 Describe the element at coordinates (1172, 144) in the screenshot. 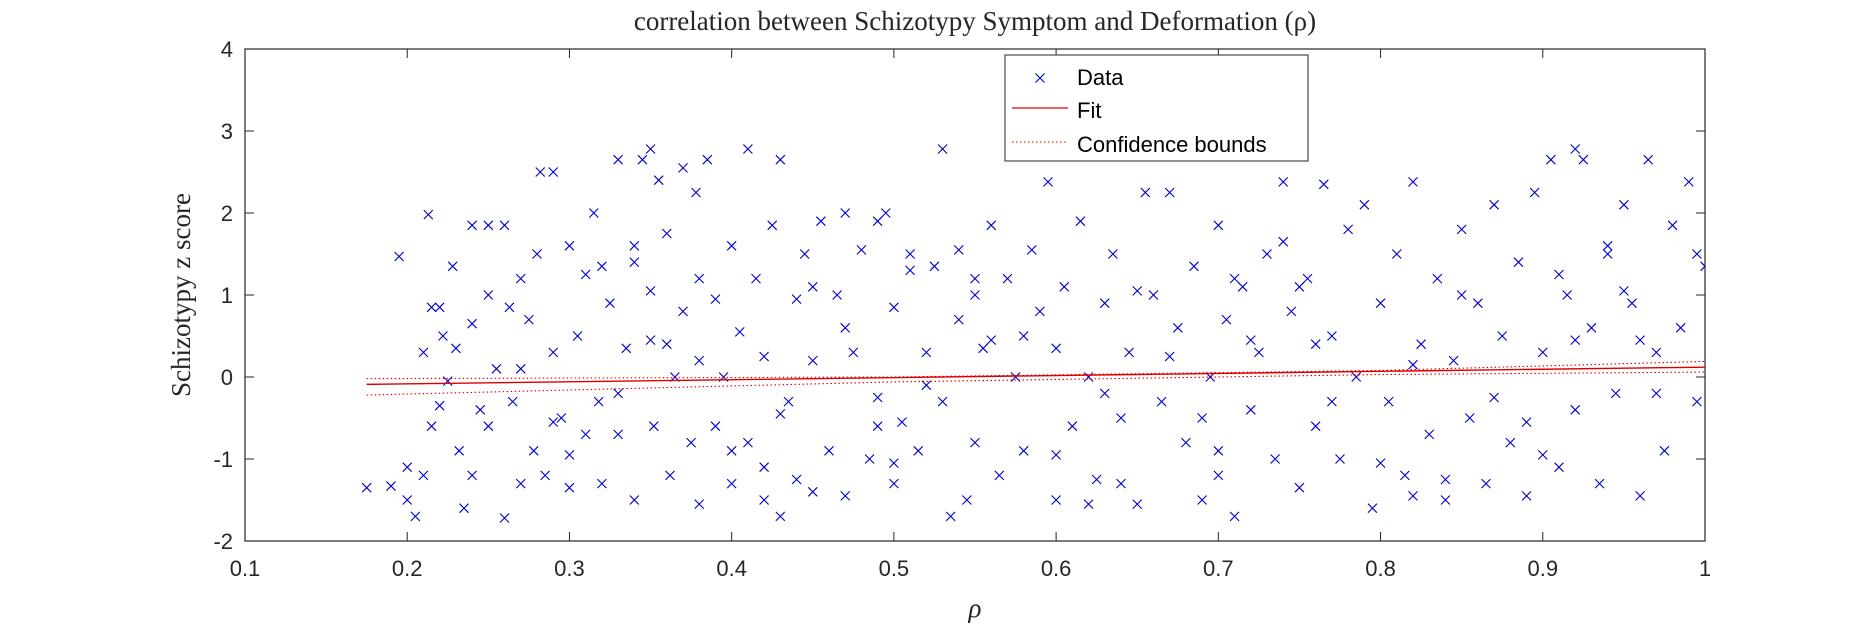

I see `legend-label-bounds: Confidence bounds` at that location.